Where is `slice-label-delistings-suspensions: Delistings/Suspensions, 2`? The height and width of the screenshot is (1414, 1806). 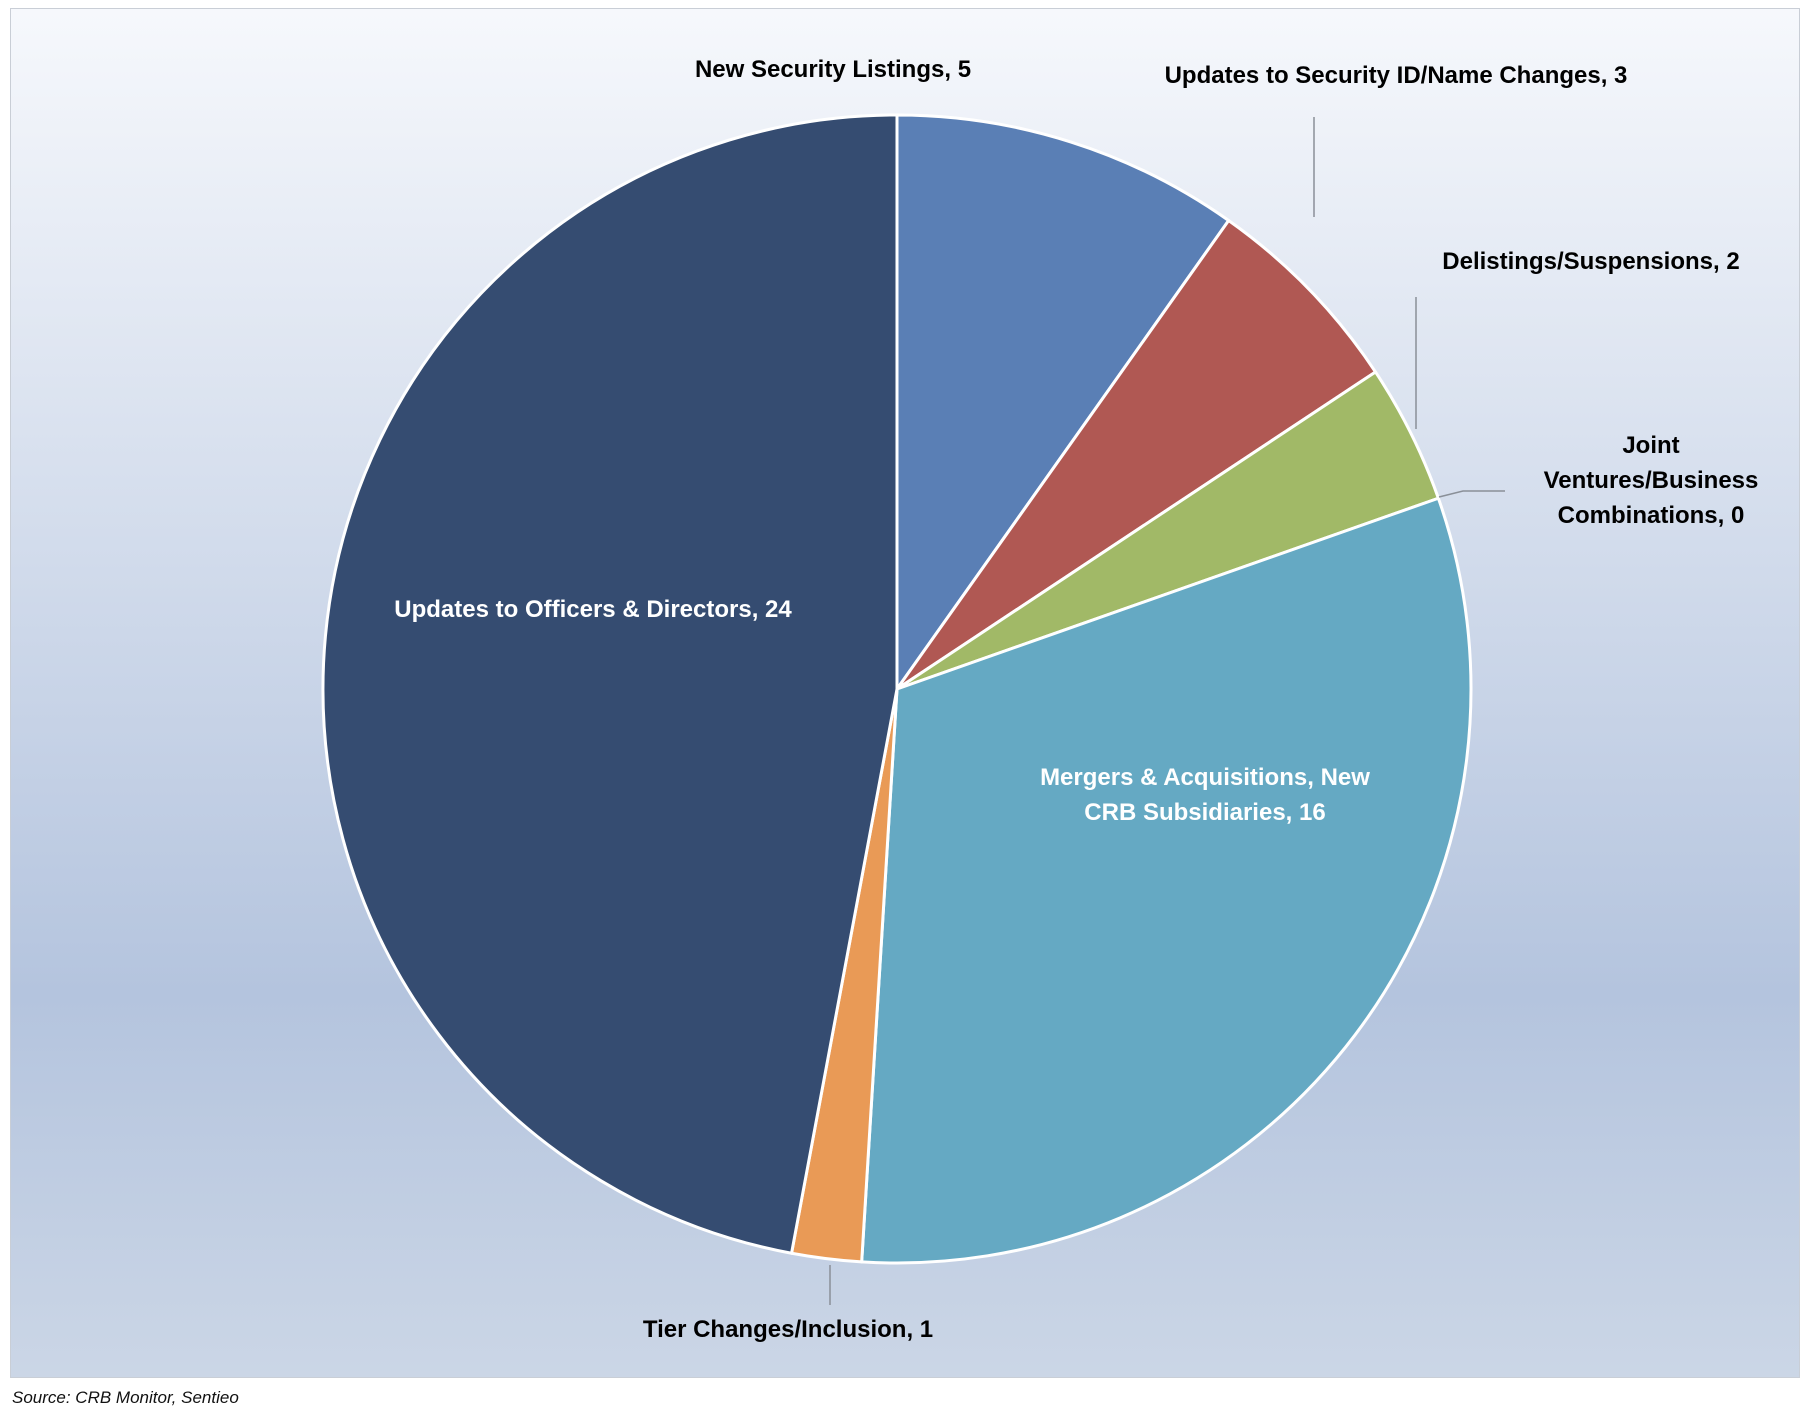
slice-label-delistings-suspensions: Delistings/Suspensions, 2 is located at coordinates (1590, 261).